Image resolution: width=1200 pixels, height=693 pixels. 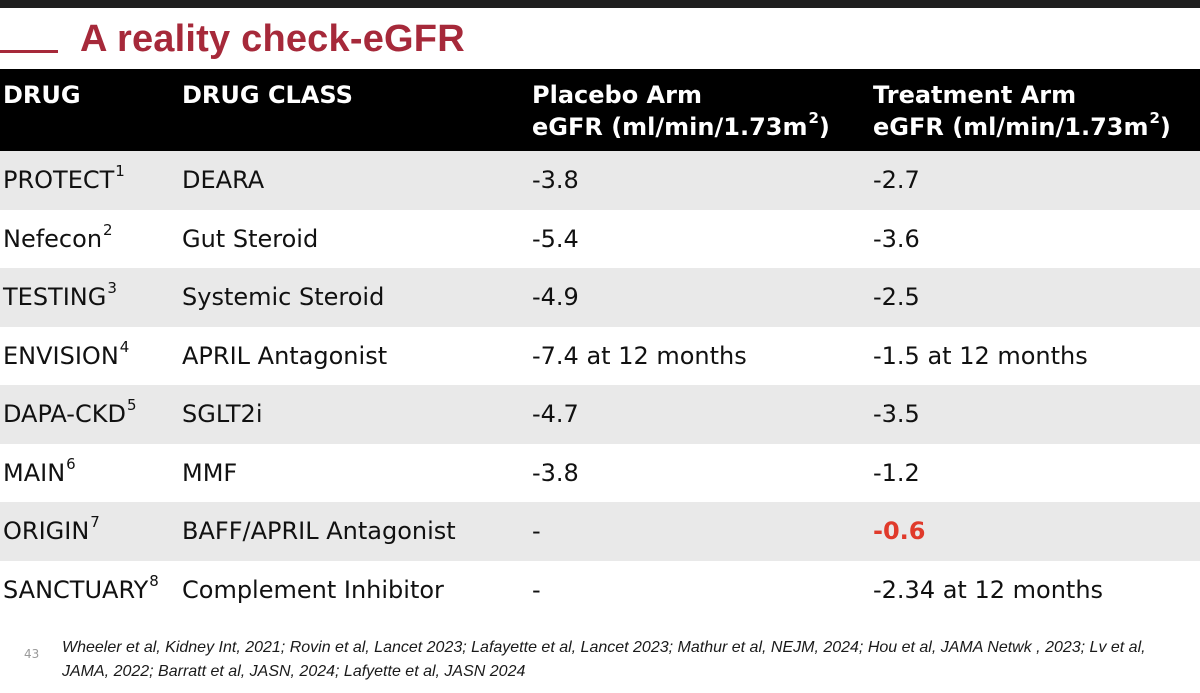 I want to click on header-drug: DRUG, so click(x=42, y=95).